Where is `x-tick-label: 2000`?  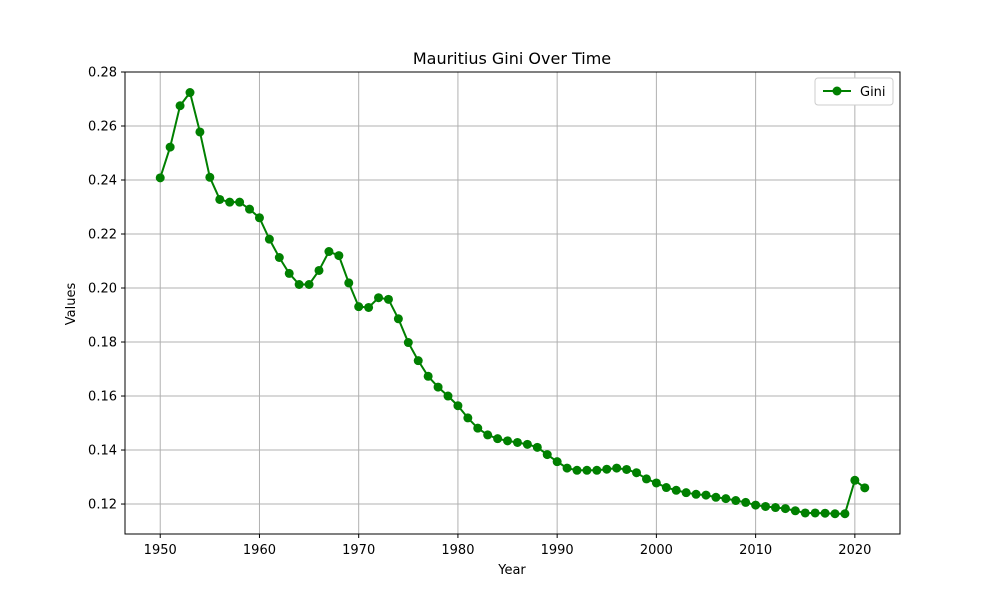 x-tick-label: 2000 is located at coordinates (656, 550).